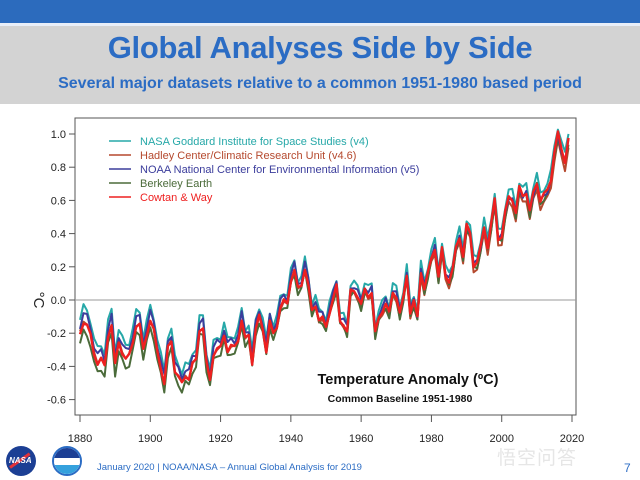 The height and width of the screenshot is (480, 640). What do you see at coordinates (361, 439) in the screenshot?
I see `x-tick-label: 1960` at bounding box center [361, 439].